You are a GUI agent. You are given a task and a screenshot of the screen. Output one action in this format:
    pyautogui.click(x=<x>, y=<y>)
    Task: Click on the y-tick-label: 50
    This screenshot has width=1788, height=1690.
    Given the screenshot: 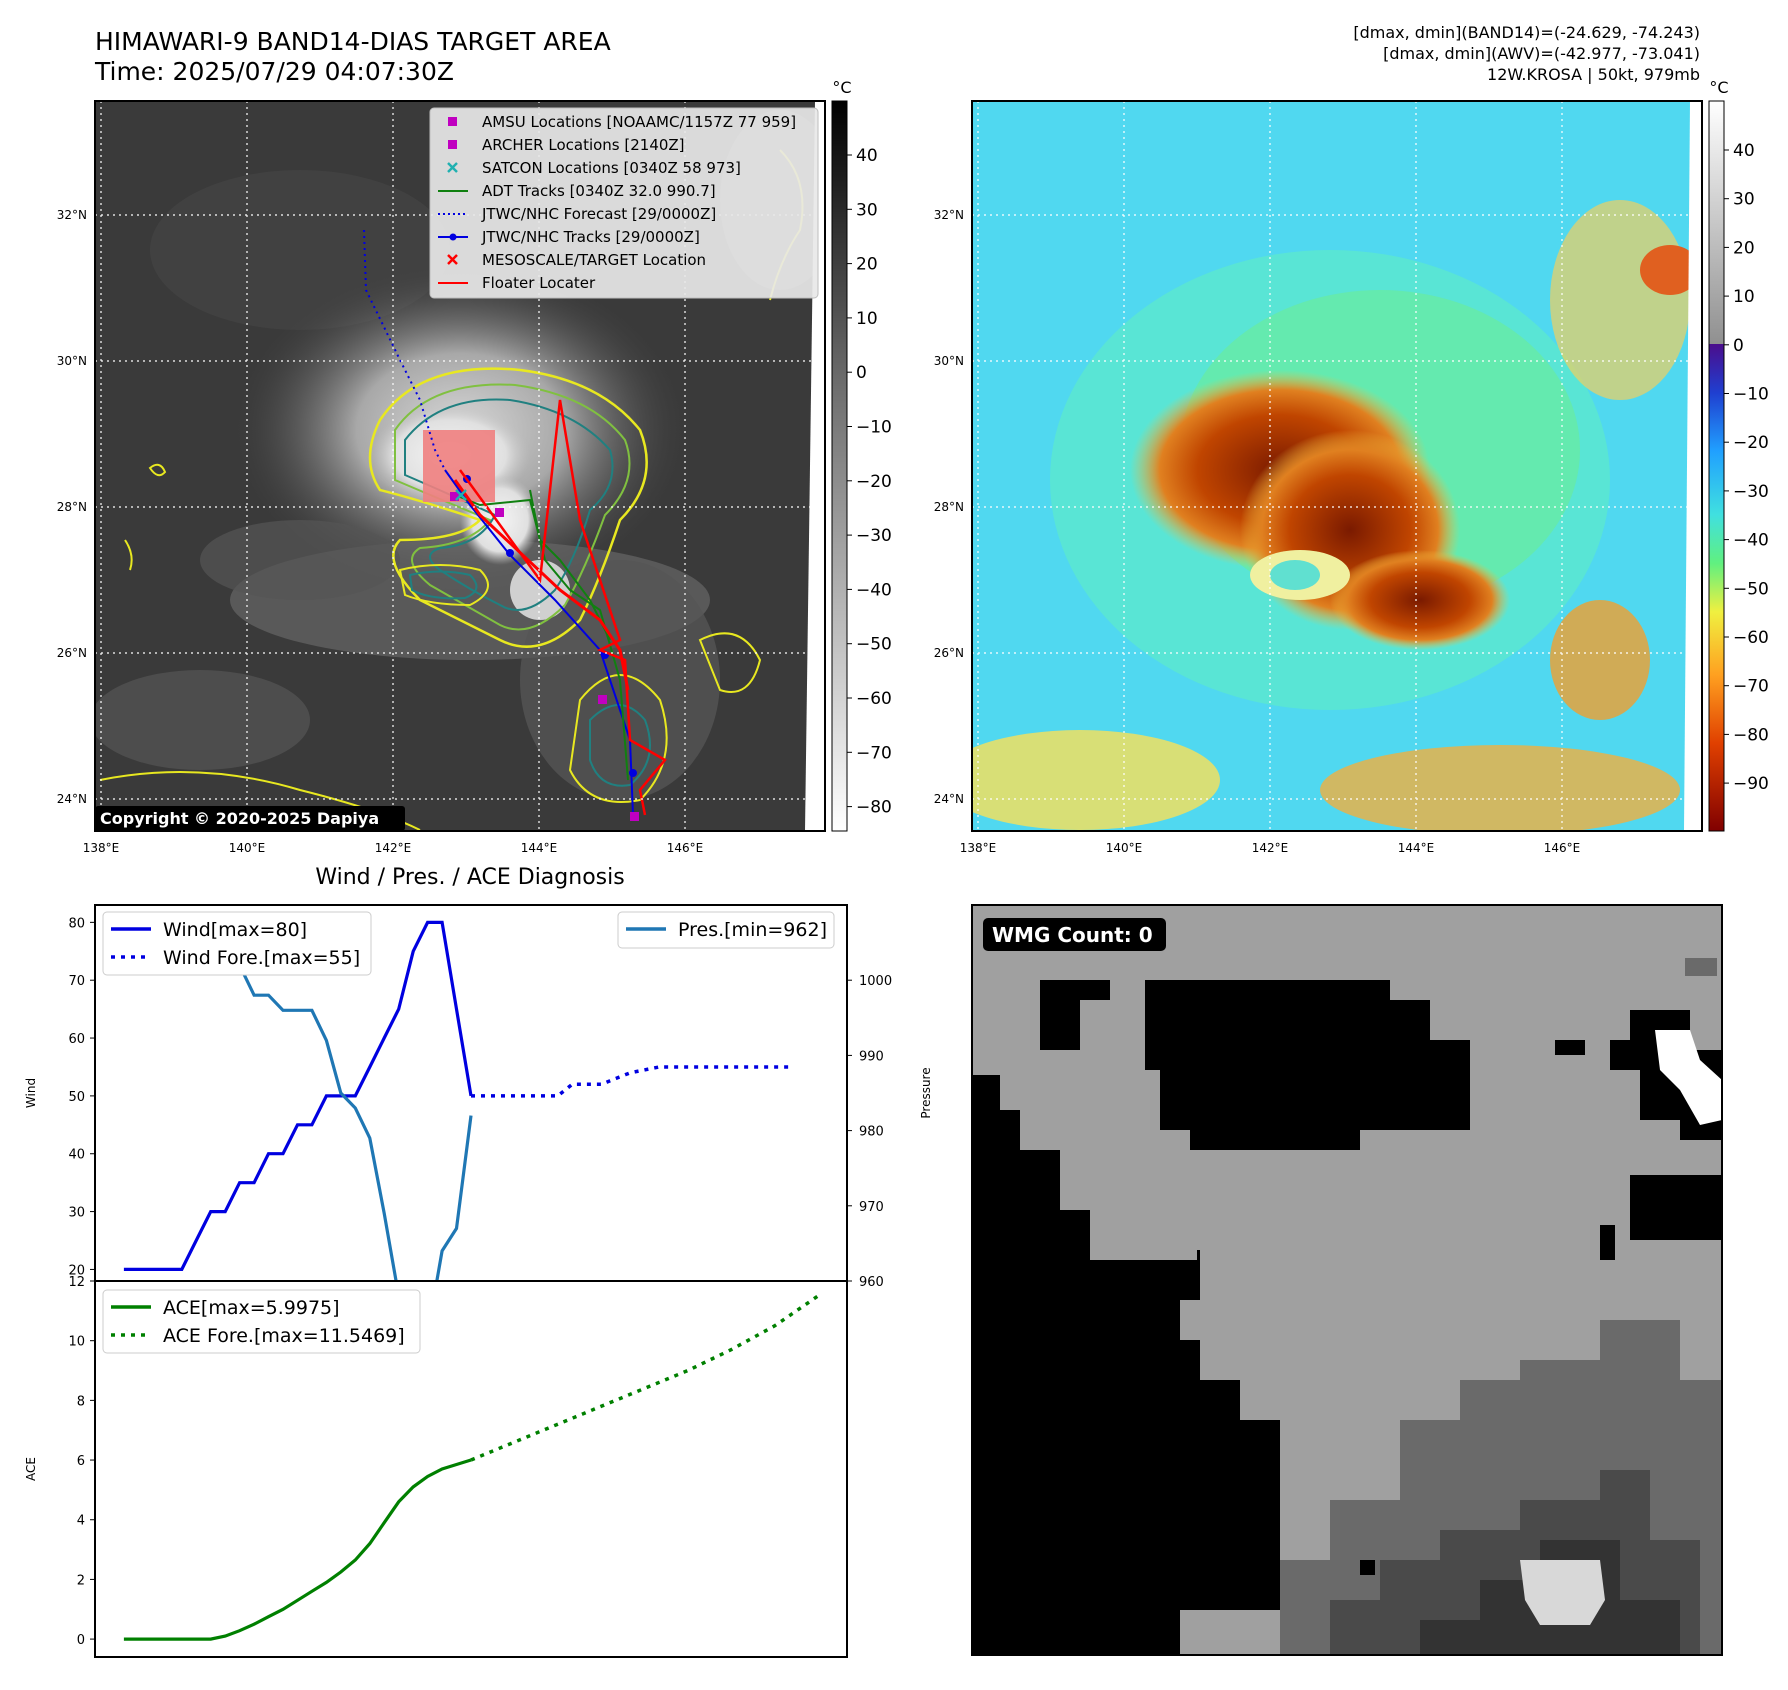 What is the action you would take?
    pyautogui.click(x=76, y=1097)
    